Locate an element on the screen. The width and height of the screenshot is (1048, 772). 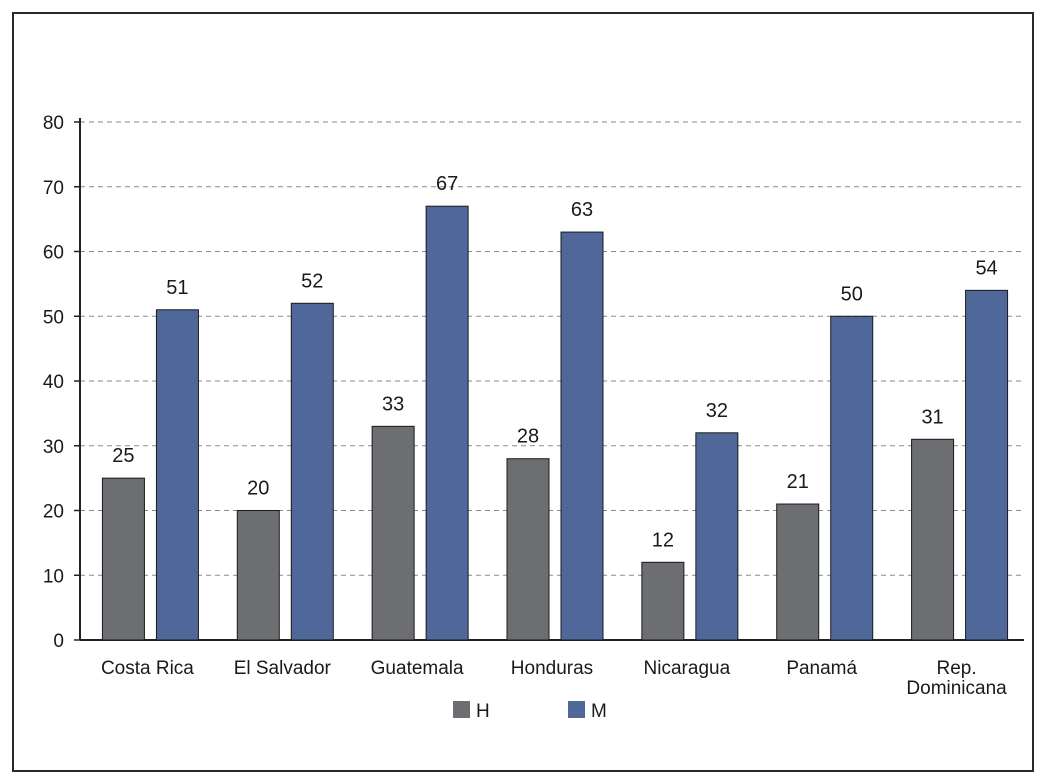
data-label: 31 is located at coordinates (932, 417).